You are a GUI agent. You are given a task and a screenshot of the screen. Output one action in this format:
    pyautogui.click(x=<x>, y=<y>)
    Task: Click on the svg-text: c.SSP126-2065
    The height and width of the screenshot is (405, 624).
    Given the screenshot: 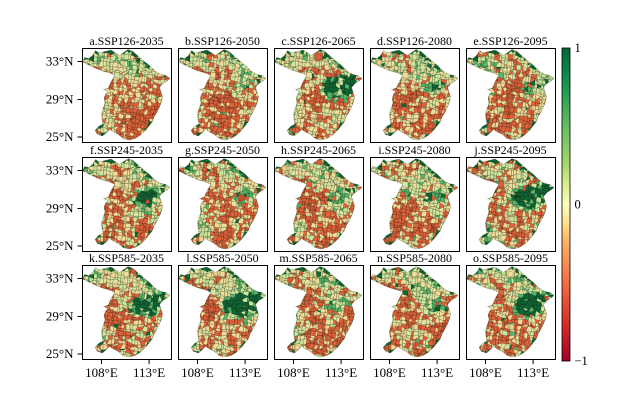 What is the action you would take?
    pyautogui.click(x=318, y=41)
    